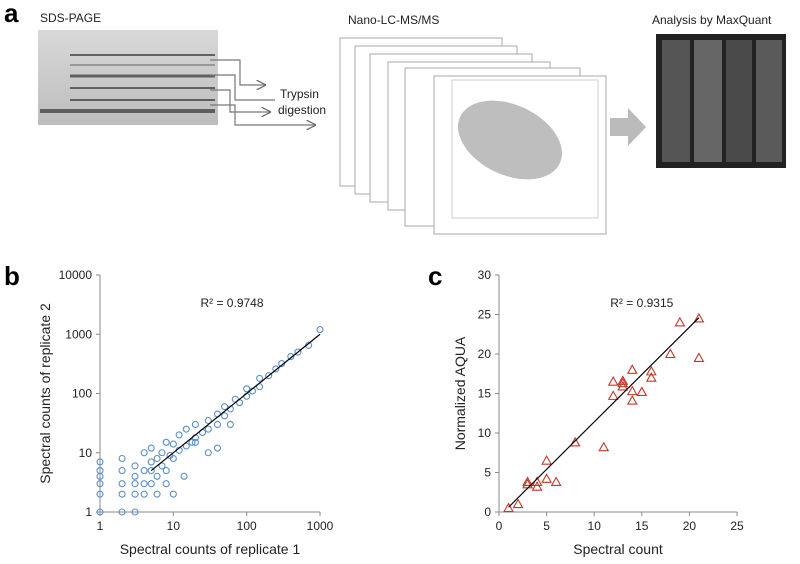 Image resolution: width=800 pixels, height=564 pixels. What do you see at coordinates (174, 526) in the screenshot?
I see `x-tick-label: 10` at bounding box center [174, 526].